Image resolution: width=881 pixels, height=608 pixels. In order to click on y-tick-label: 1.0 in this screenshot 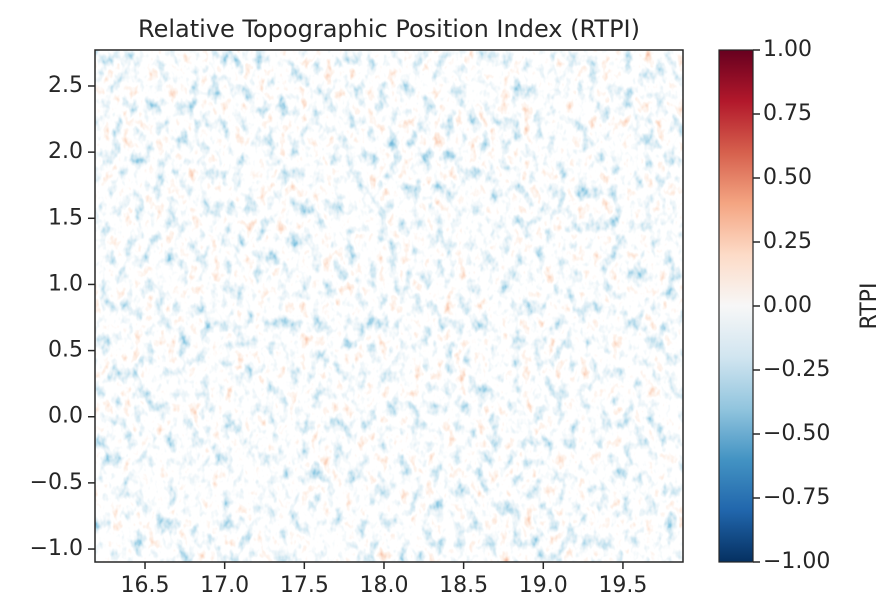, I will do `click(65, 283)`.